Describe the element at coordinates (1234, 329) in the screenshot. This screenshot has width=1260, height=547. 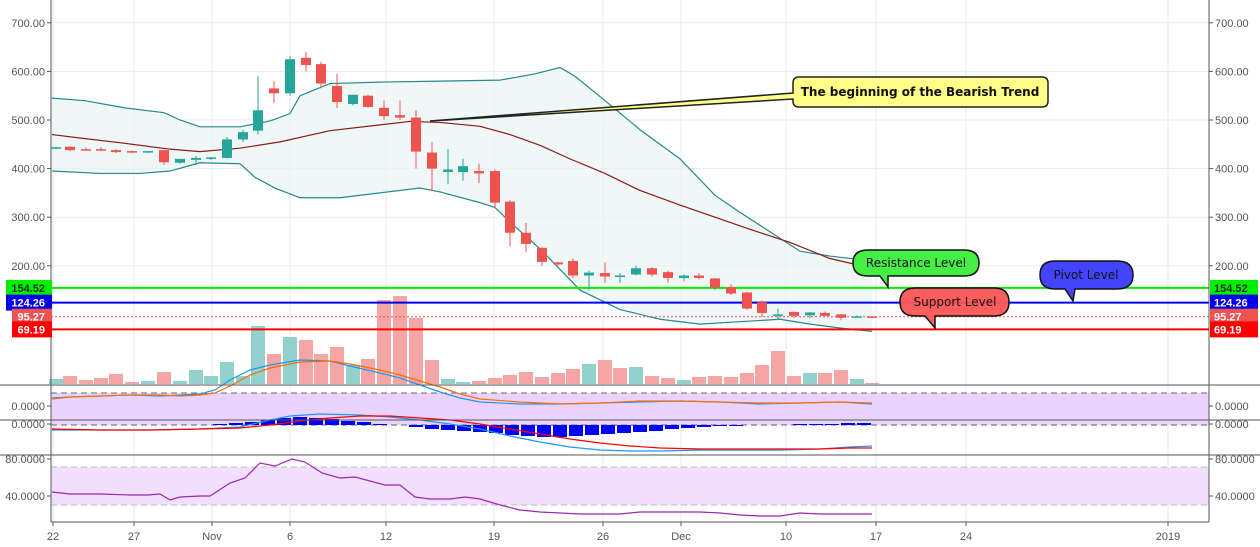
I see `price-tag-support` at that location.